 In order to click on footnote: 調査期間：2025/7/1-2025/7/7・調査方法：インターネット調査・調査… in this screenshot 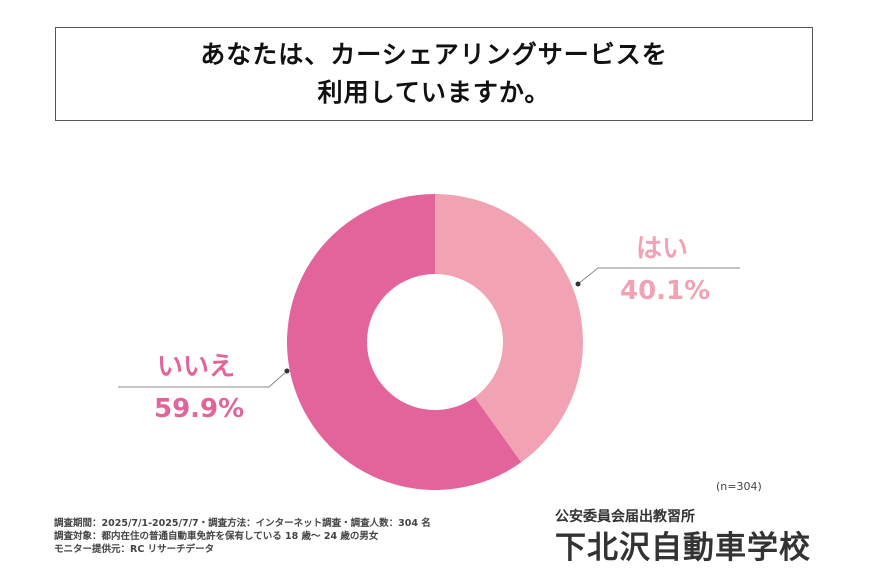, I will do `click(242, 536)`.